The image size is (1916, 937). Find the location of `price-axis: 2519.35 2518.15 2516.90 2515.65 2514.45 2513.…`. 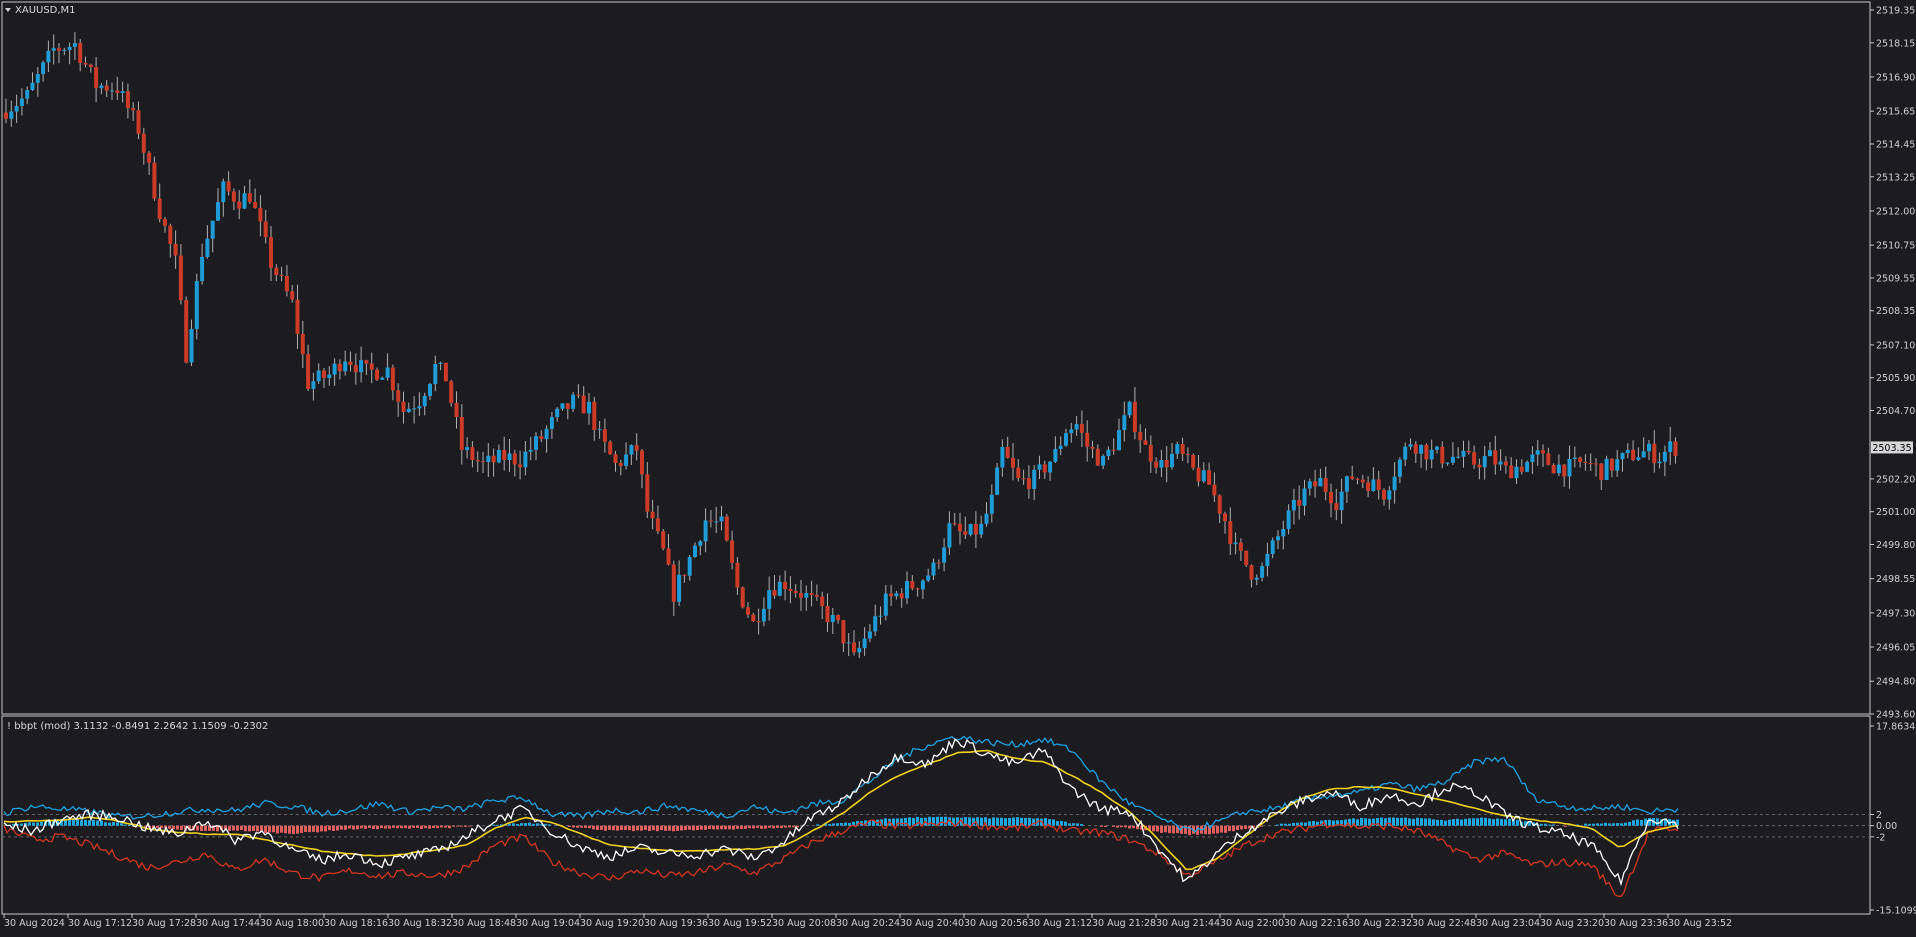

price-axis: 2519.35 2518.15 2516.90 2515.65 2514.45 2513.… is located at coordinates (1892, 363).